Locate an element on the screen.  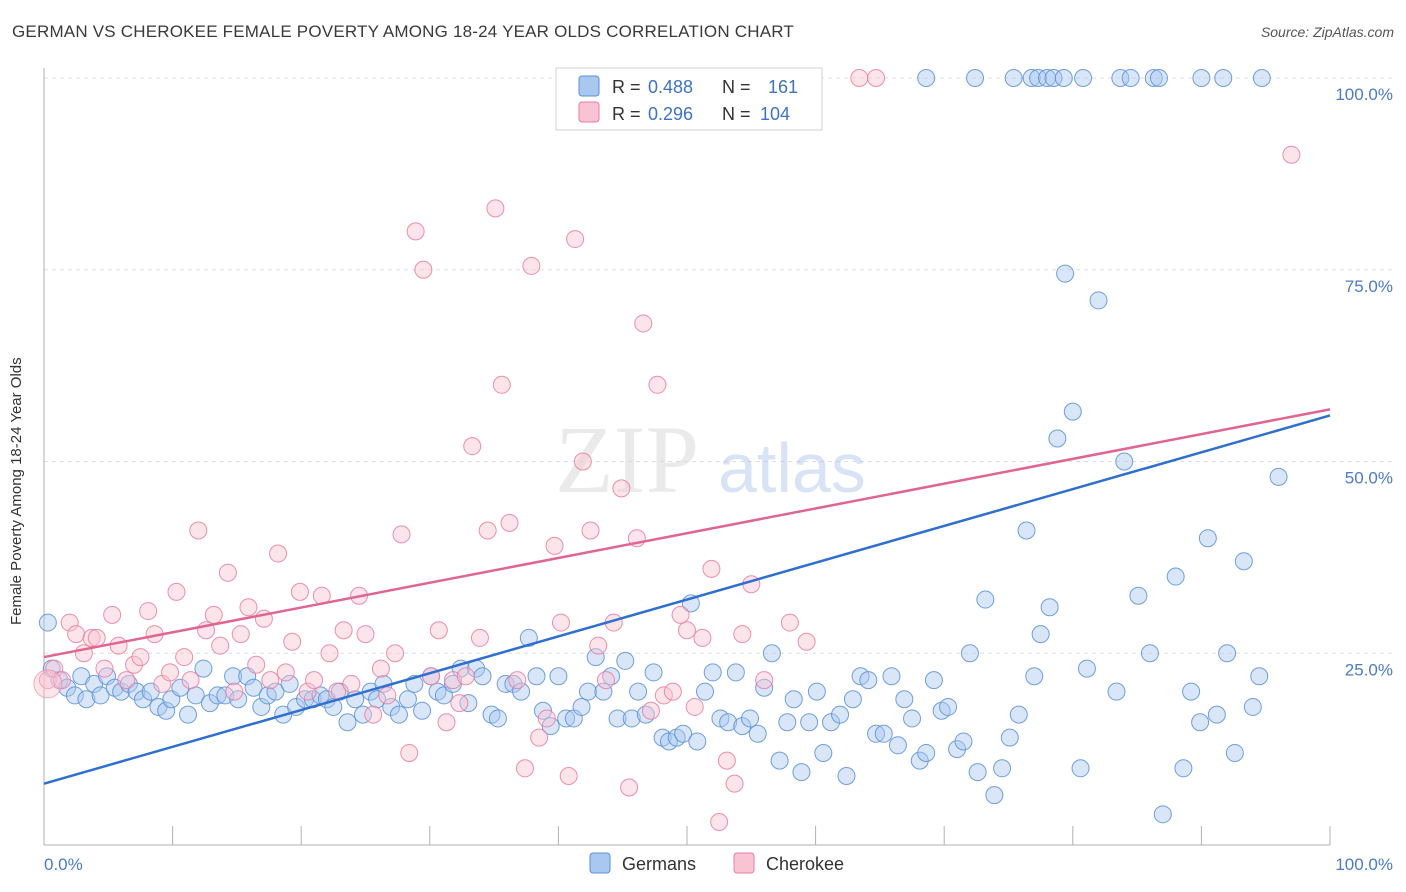
legend-box: R = 0.488 N = 161 R = 0.296 N = 104 is located at coordinates (689, 99).